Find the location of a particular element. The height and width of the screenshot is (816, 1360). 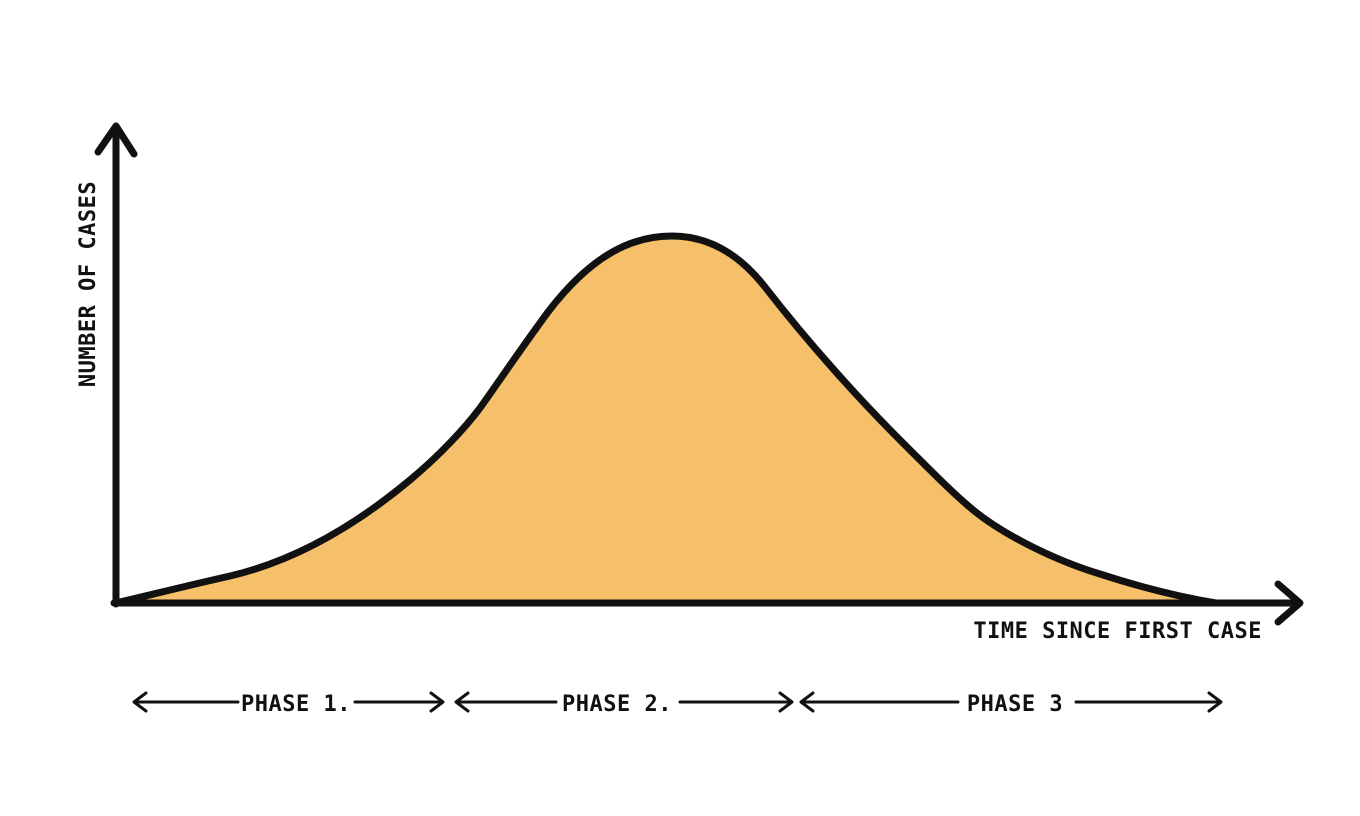

x-axis-arrowhead is located at coordinates (1289, 603).